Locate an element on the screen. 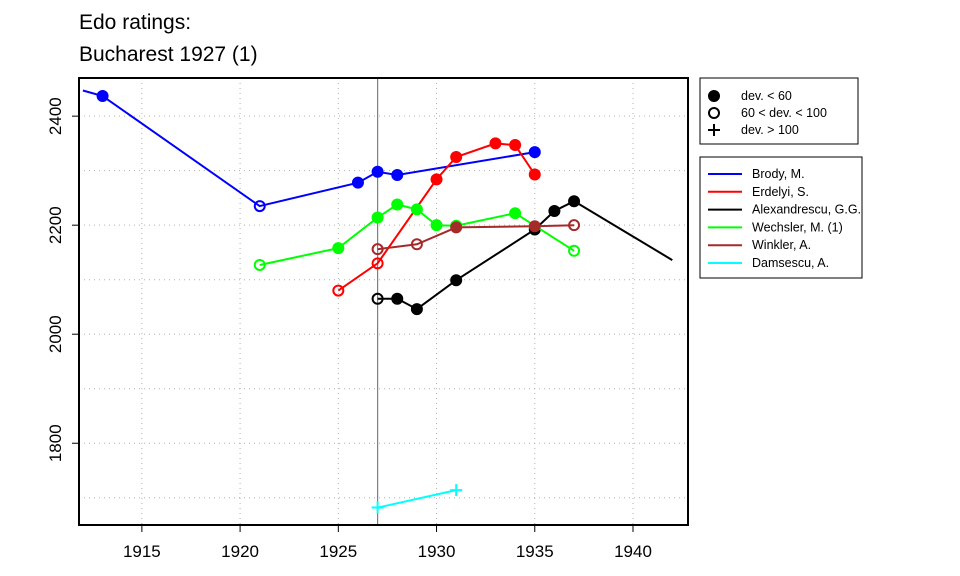 The height and width of the screenshot is (576, 960). series-legend-box is located at coordinates (781, 217).